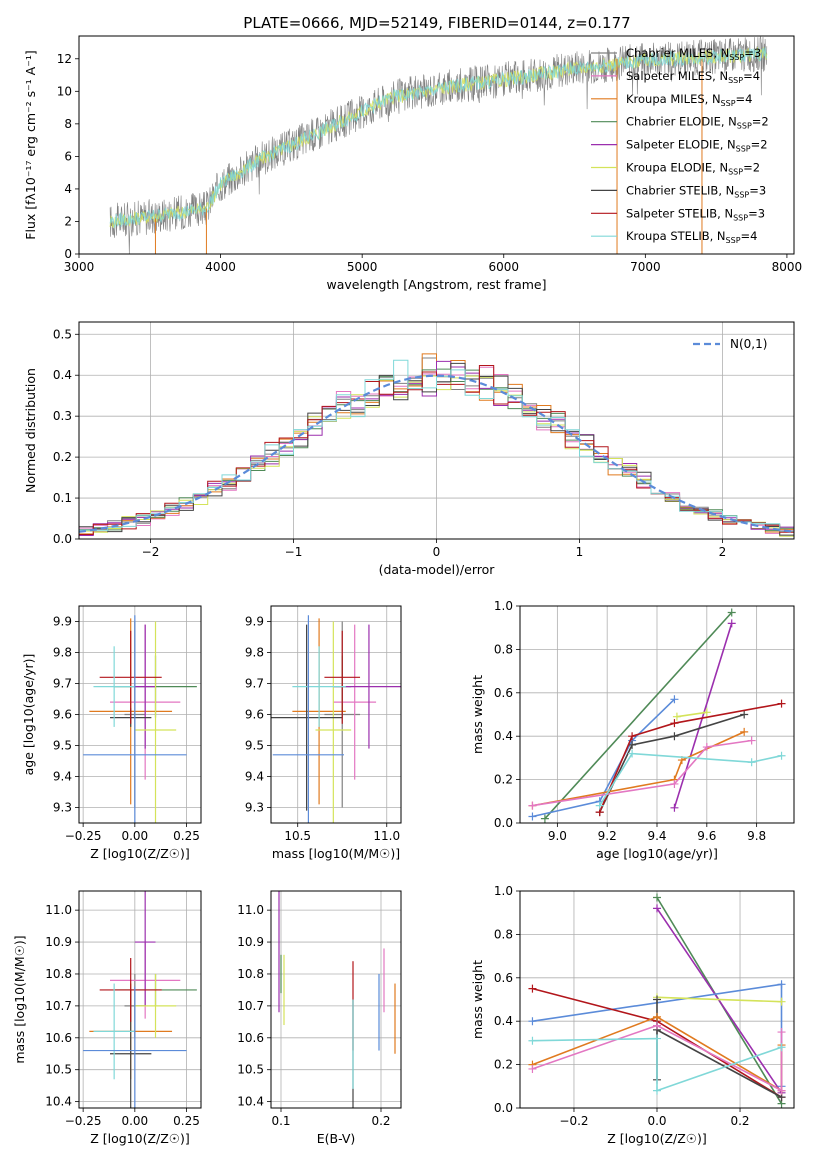 The height and width of the screenshot is (1170, 819). Describe the element at coordinates (436, 447) in the screenshot. I see `residual-histogram-kr_stelib` at that location.